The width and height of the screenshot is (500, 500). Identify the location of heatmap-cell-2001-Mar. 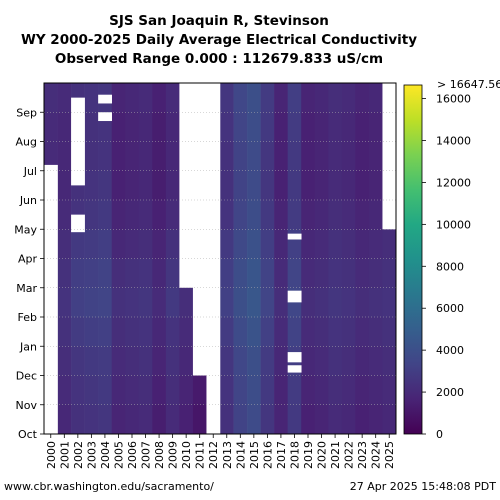
(64, 273).